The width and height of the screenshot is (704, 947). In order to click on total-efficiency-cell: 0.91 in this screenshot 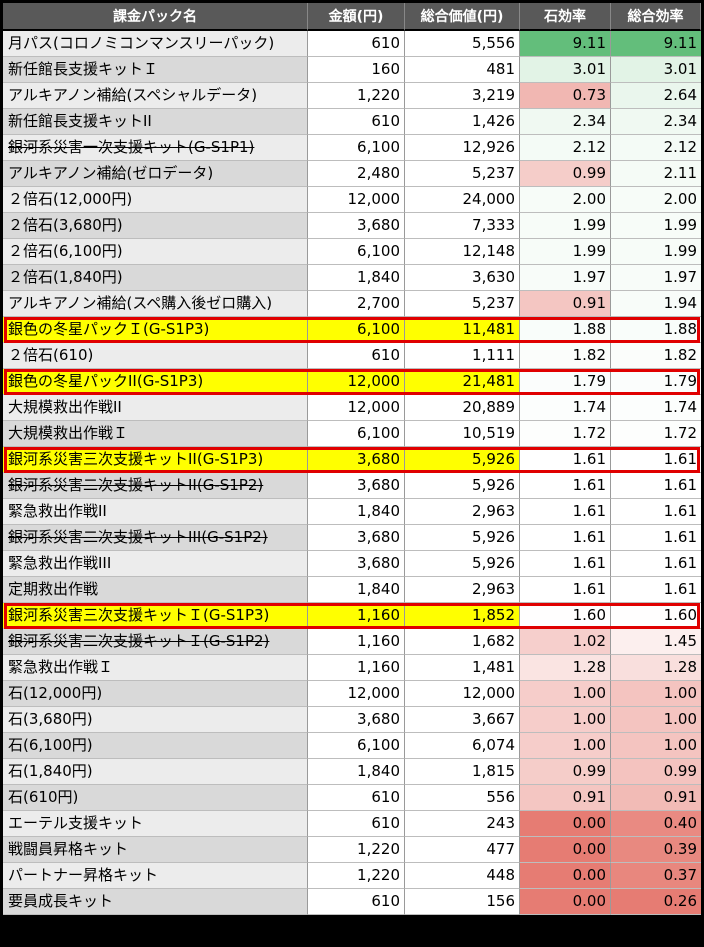, I will do `click(656, 798)`.